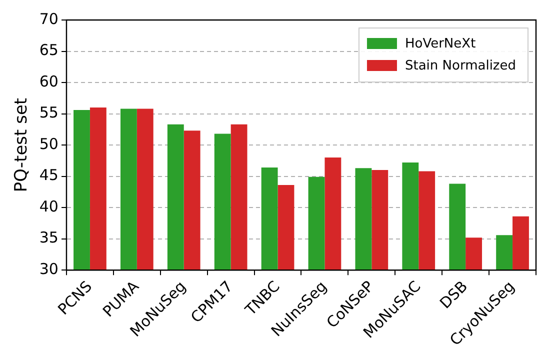 Image resolution: width=550 pixels, height=361 pixels. Describe the element at coordinates (48, 81) in the screenshot. I see `y-tick-label: 60` at that location.